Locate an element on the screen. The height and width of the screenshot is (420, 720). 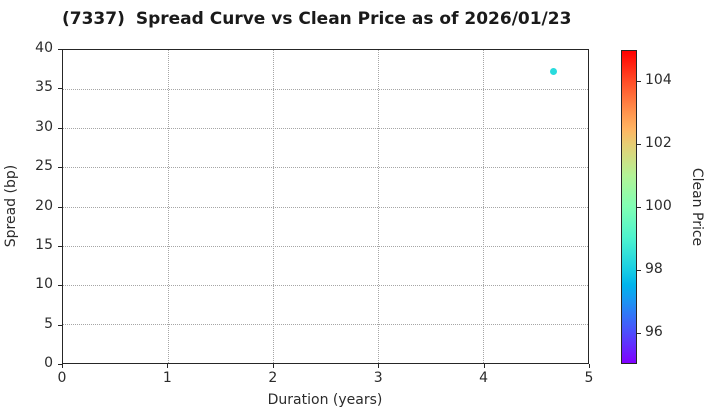
x-tick-label: 4 is located at coordinates (484, 378).